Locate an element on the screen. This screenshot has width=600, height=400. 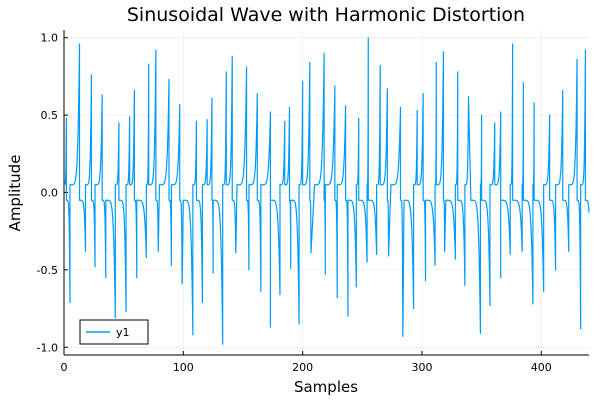
y-tick-label-2: 0.0 is located at coordinates (50, 193).